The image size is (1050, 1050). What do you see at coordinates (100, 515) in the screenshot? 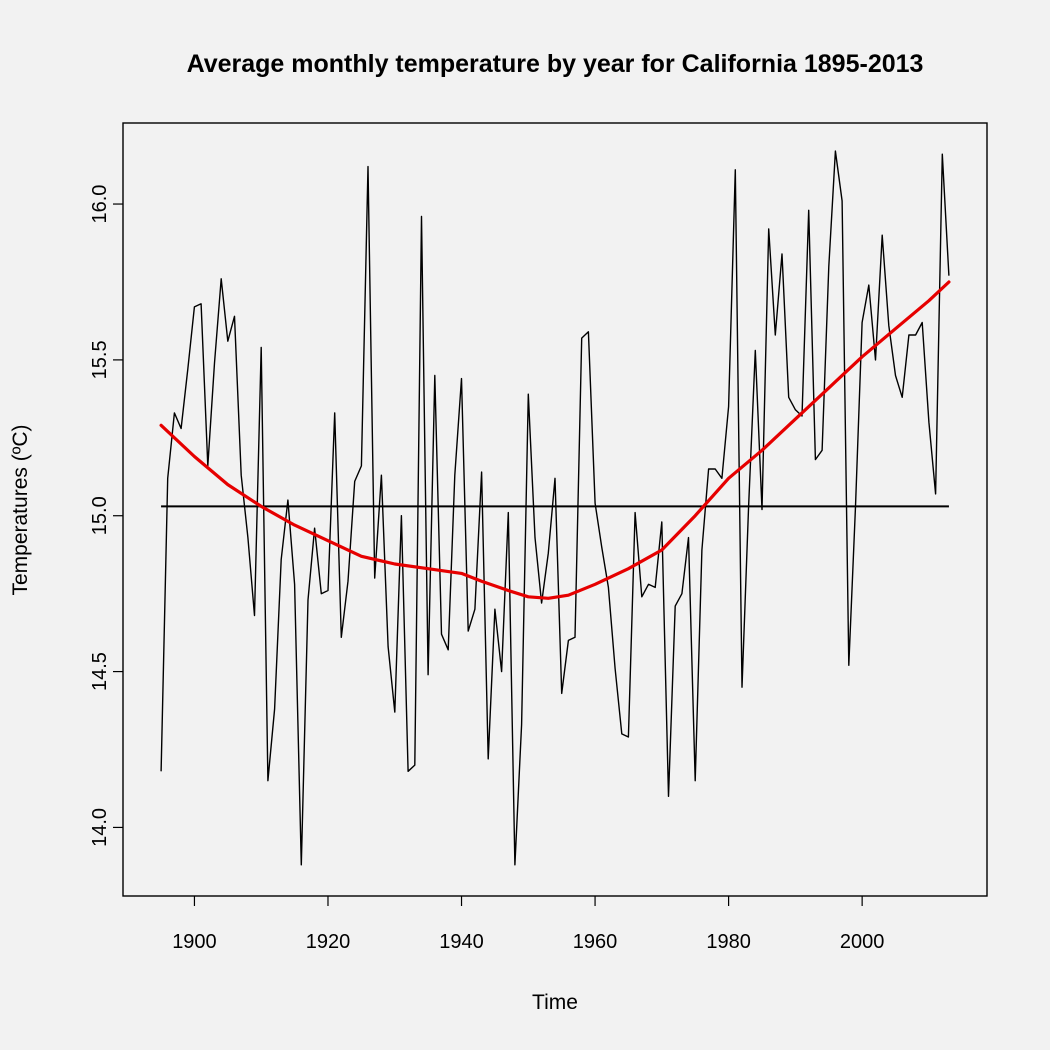
I see `y-tick-label: 15.0` at bounding box center [100, 515].